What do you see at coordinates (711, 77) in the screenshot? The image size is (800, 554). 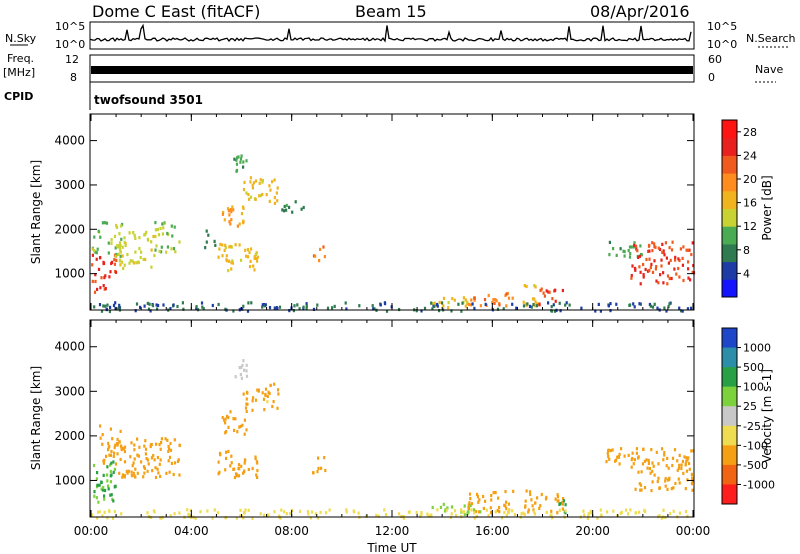 I see `nave-tick-low: 0` at bounding box center [711, 77].